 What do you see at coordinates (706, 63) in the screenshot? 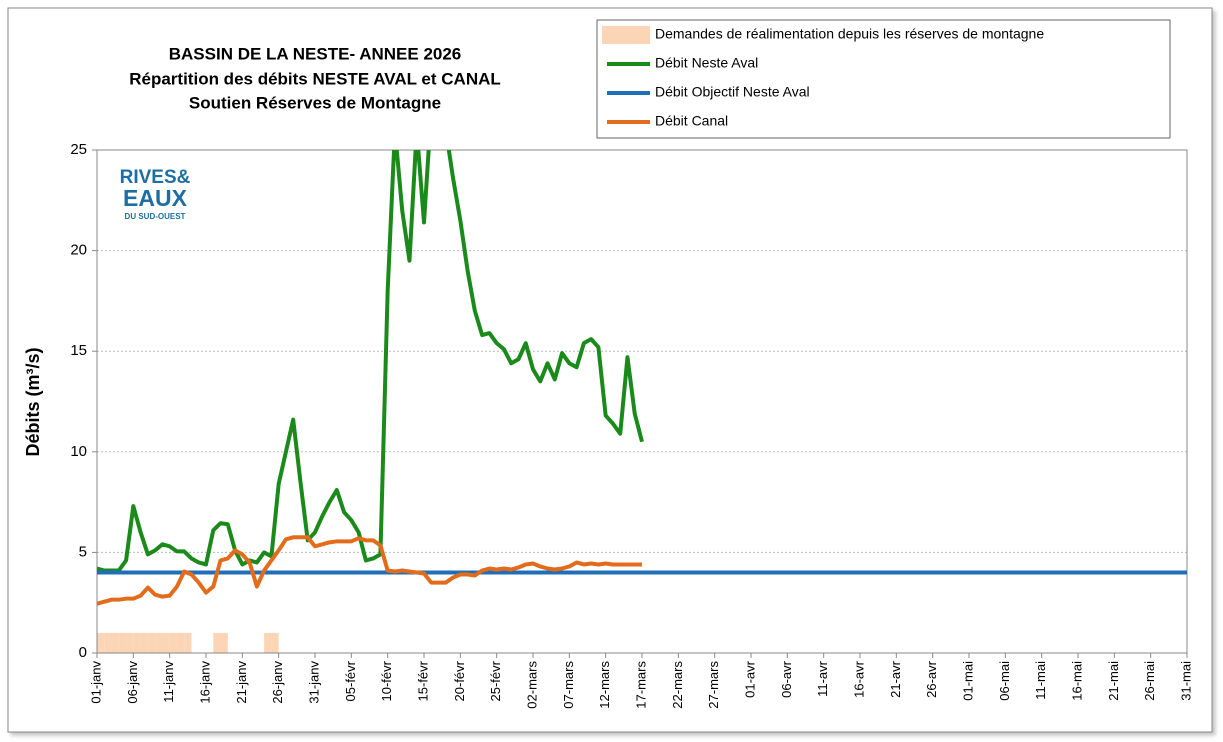
I see `legend-label: Débit Neste Aval` at bounding box center [706, 63].